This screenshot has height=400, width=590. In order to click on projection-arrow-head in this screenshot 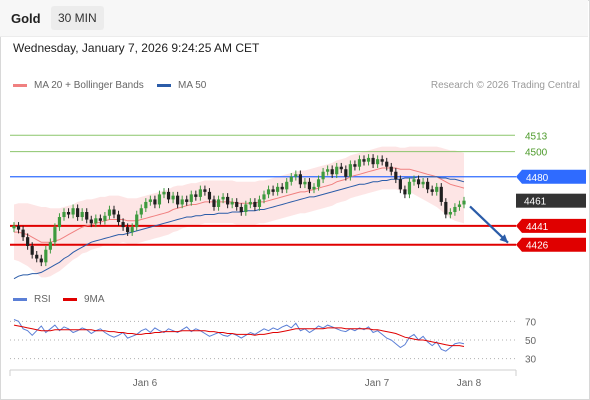, I will do `click(503, 238)`.